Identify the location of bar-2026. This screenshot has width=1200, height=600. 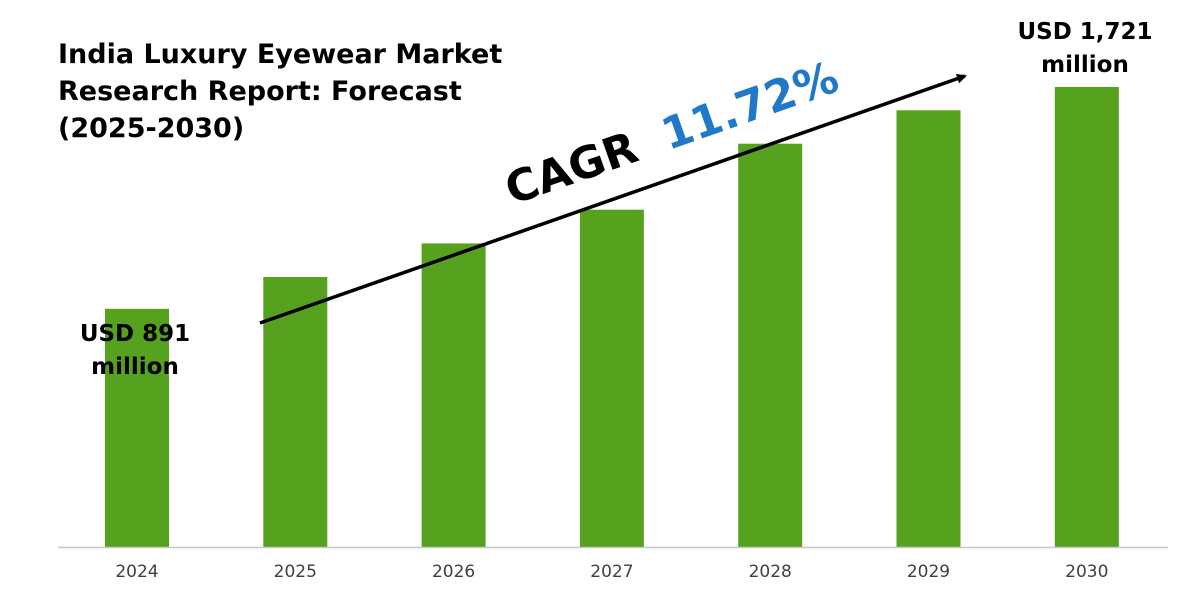
(453, 395).